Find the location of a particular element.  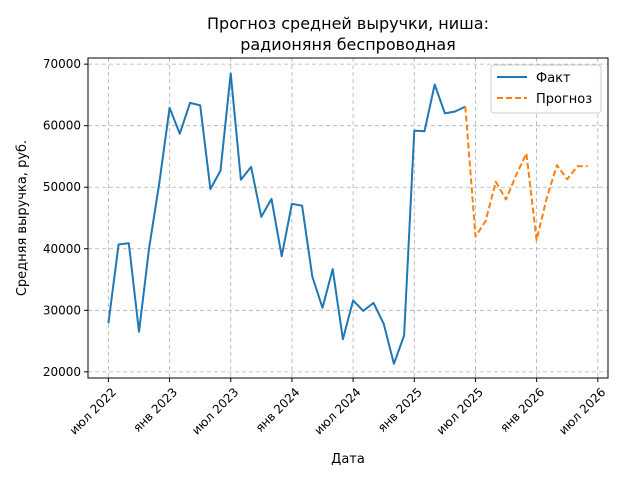

x-tick-label: июл 2024 is located at coordinates (337, 411).